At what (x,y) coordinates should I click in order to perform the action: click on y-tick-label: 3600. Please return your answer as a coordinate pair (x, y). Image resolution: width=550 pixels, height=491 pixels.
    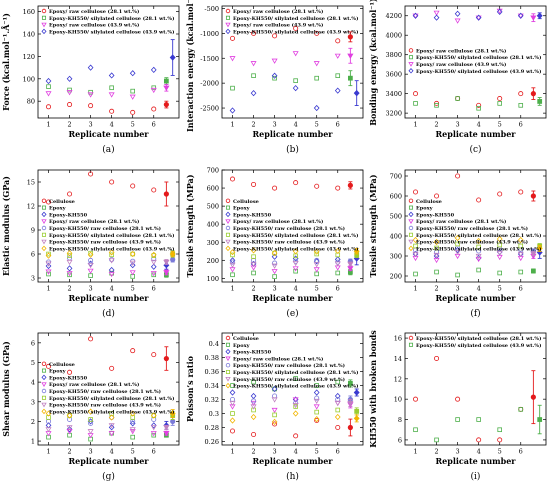
    Looking at the image, I should click on (393, 75).